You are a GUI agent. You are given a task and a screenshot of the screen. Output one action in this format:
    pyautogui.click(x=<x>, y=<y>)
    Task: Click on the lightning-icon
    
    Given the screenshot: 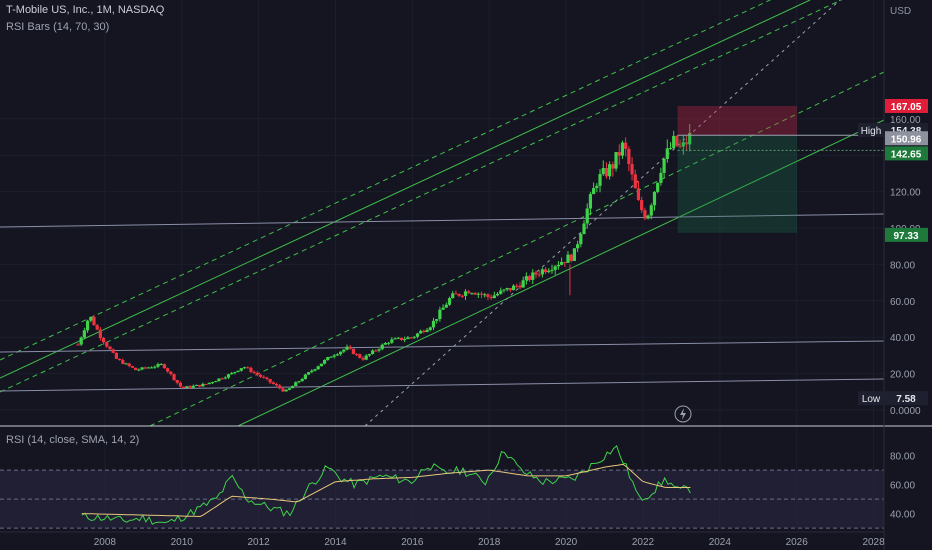 What is the action you would take?
    pyautogui.click(x=683, y=414)
    